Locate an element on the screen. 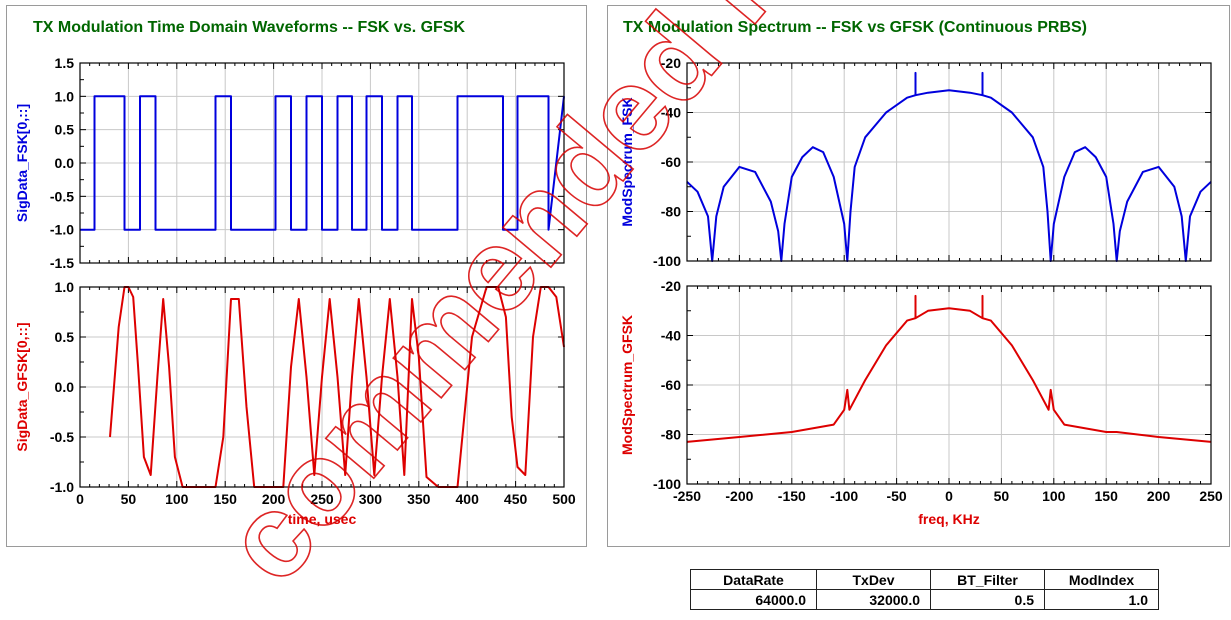  fsk-signal-label: SigData_FSK[0,::] is located at coordinates (22, 163).